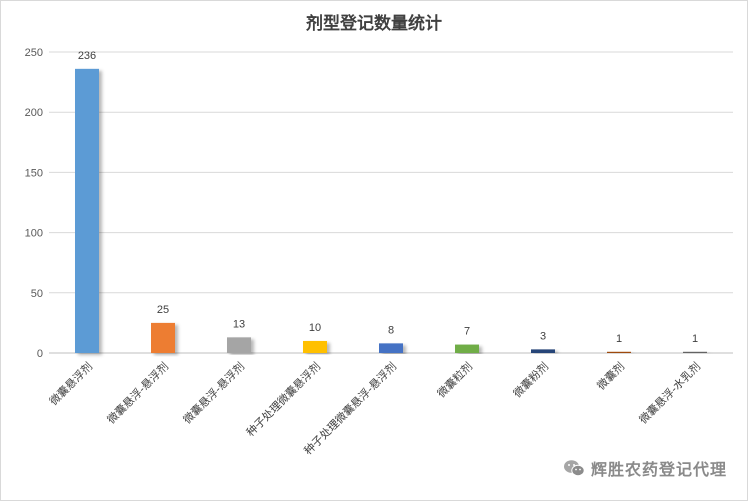  I want to click on wechat-icon, so click(574, 468).